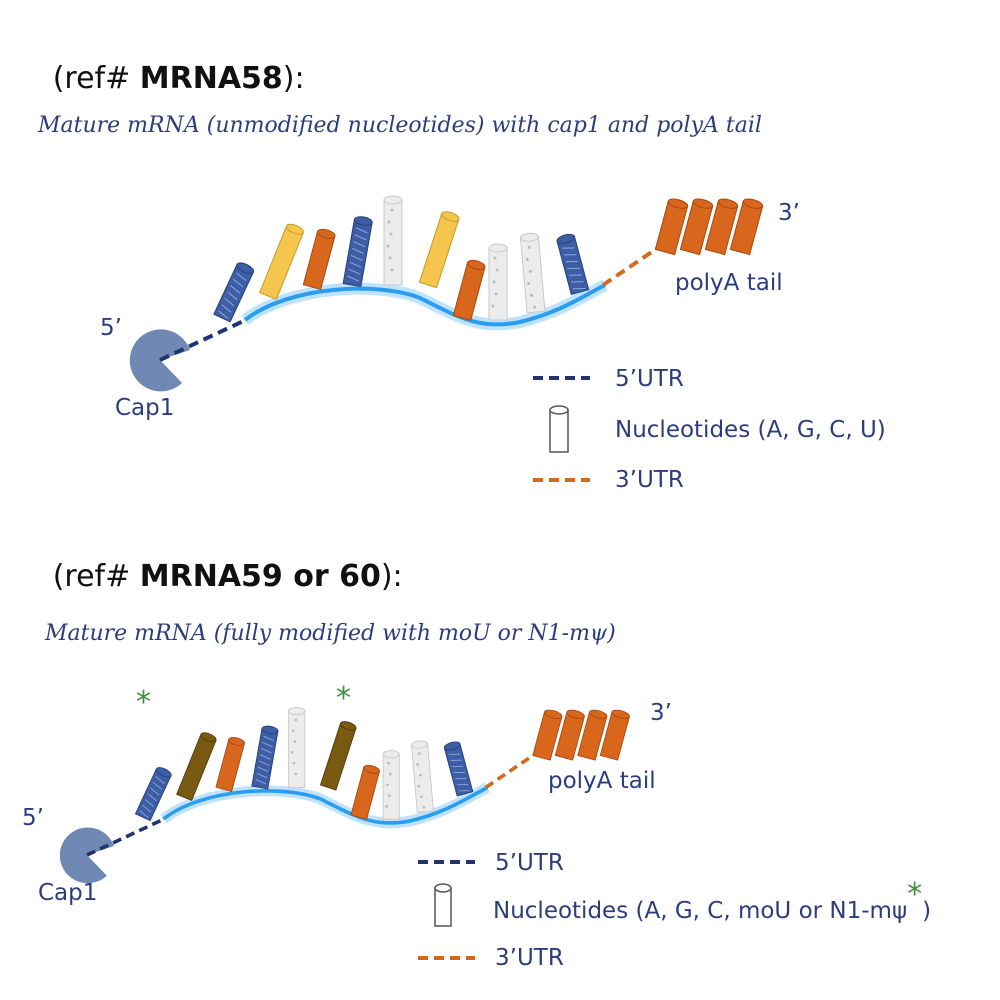  I want to click on cap-label: Cap1, so click(67, 893).